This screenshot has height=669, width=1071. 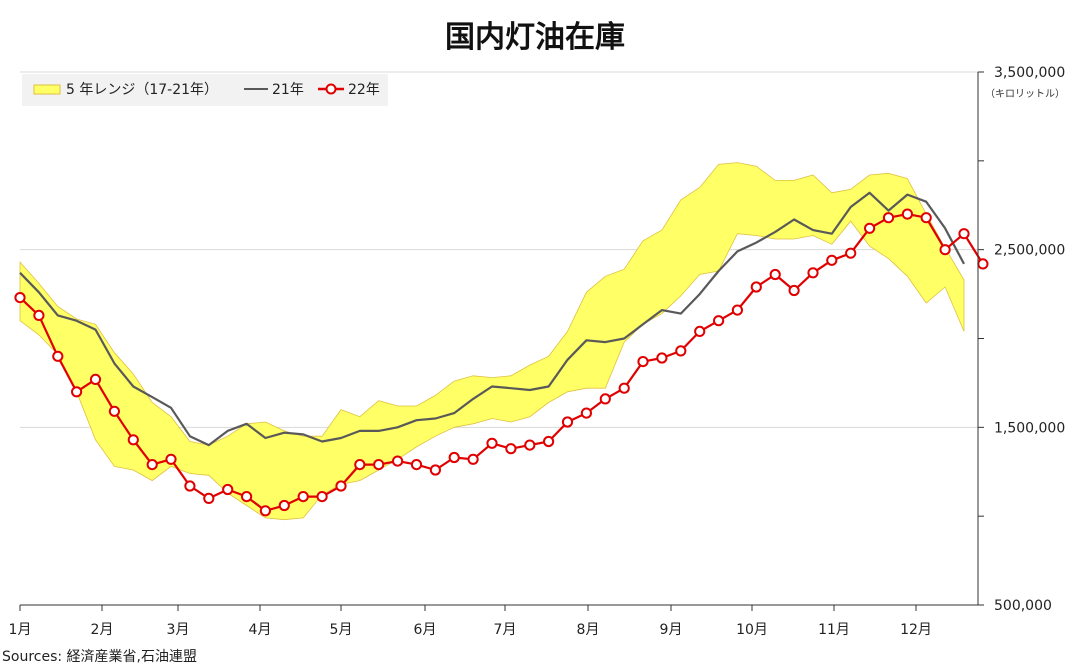 I want to click on x-tick-label: 4月, so click(x=260, y=630).